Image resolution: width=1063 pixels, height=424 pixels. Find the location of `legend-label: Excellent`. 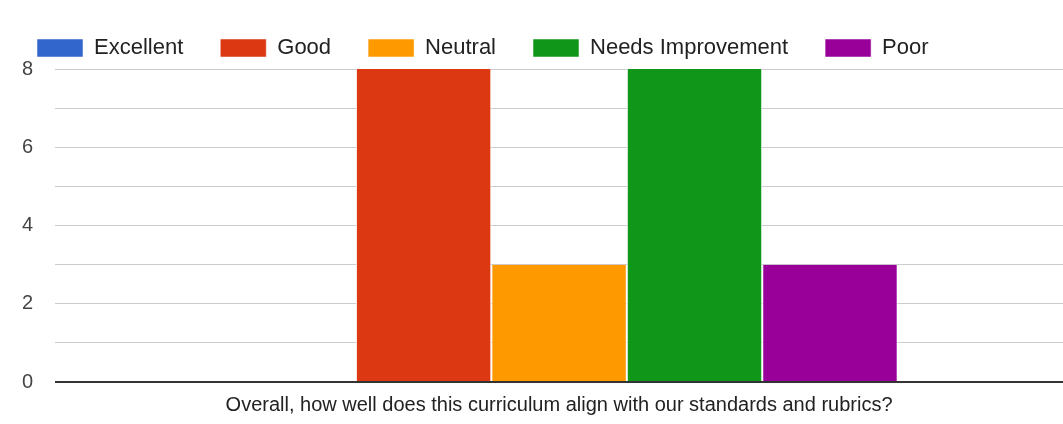

legend-label: Excellent is located at coordinates (139, 47).